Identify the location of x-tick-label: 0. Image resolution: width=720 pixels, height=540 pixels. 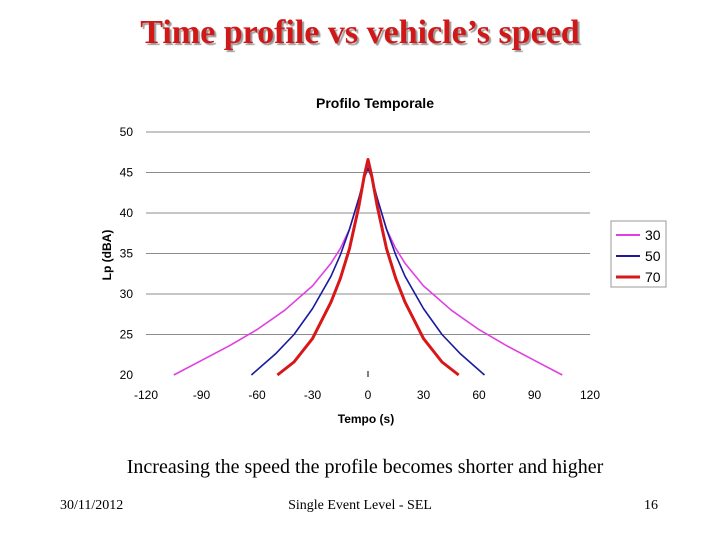
(368, 395).